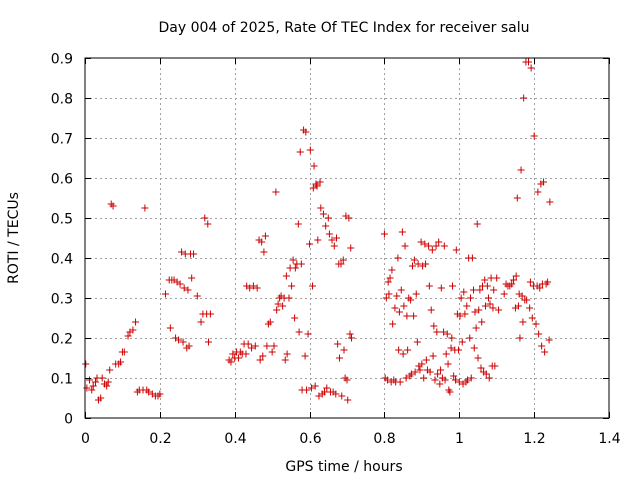 The image size is (640, 480). I want to click on y-tick-label: 0.5, so click(62, 220).